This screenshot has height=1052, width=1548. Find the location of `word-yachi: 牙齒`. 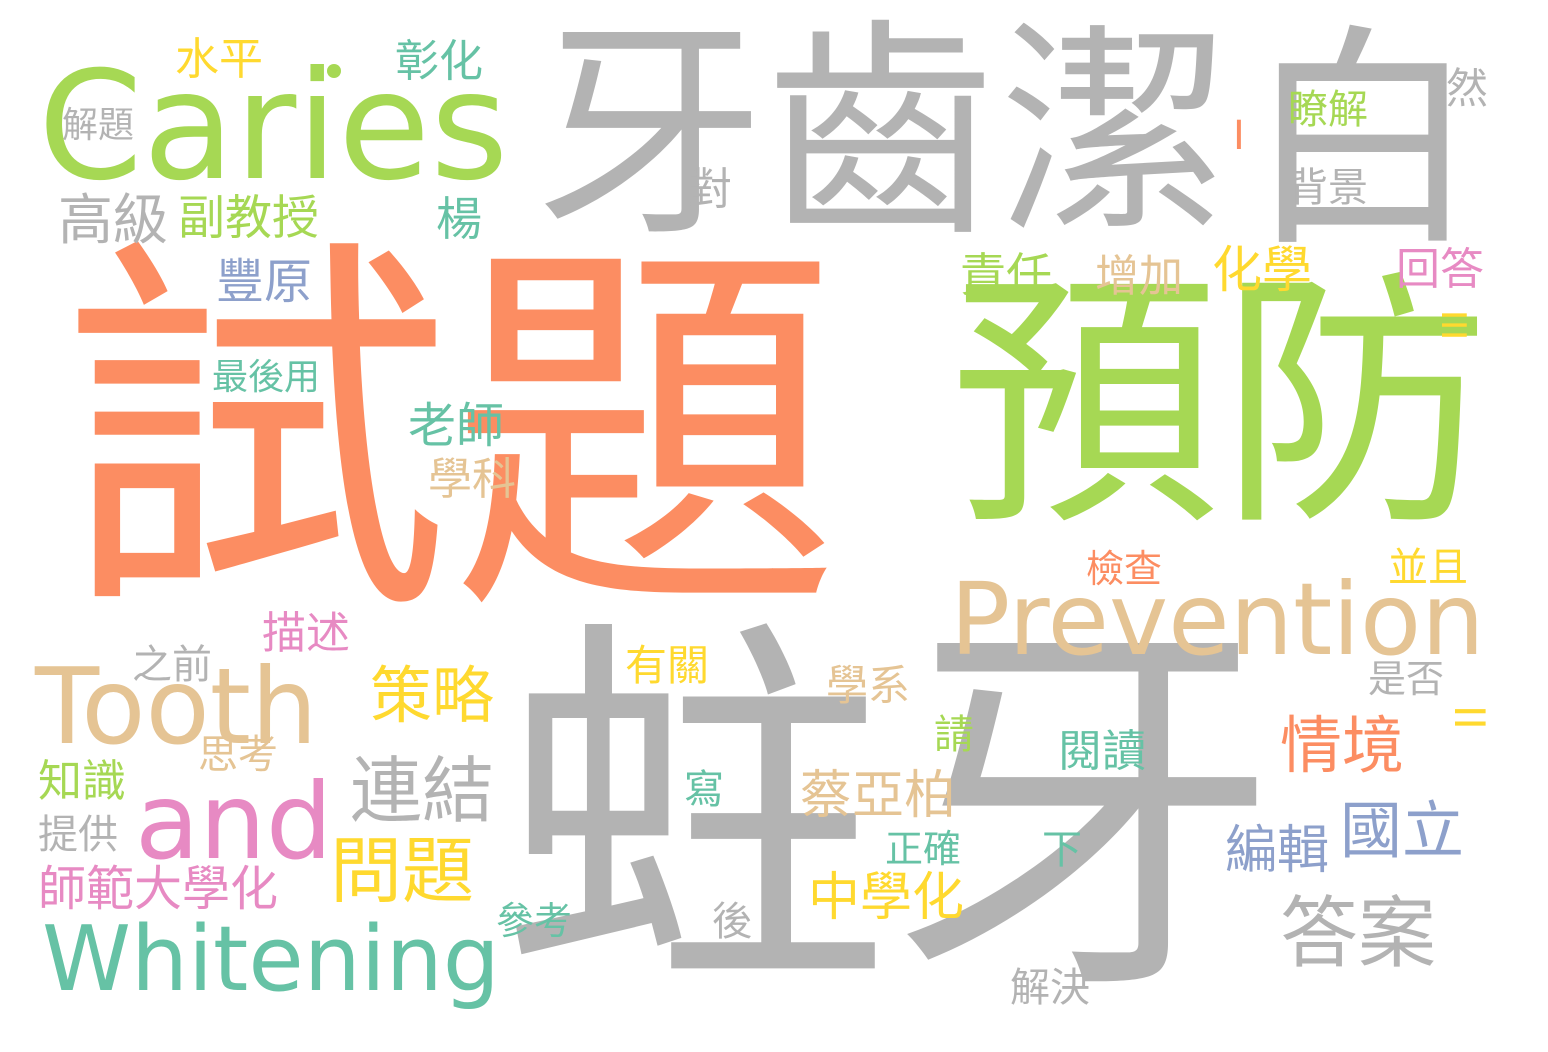

word-yachi: 牙齒 is located at coordinates (765, 134).